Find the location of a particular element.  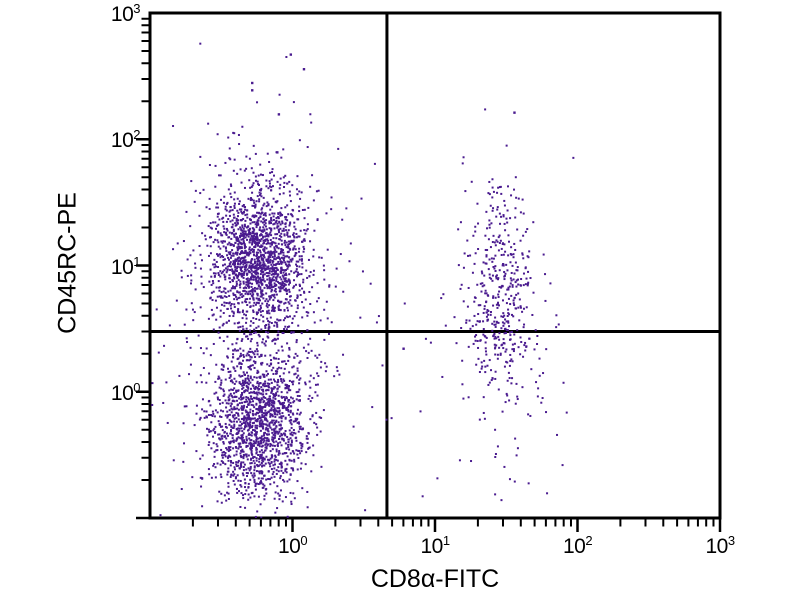

x-tick-label-1e0: 10⁰ is located at coordinates (292, 545).